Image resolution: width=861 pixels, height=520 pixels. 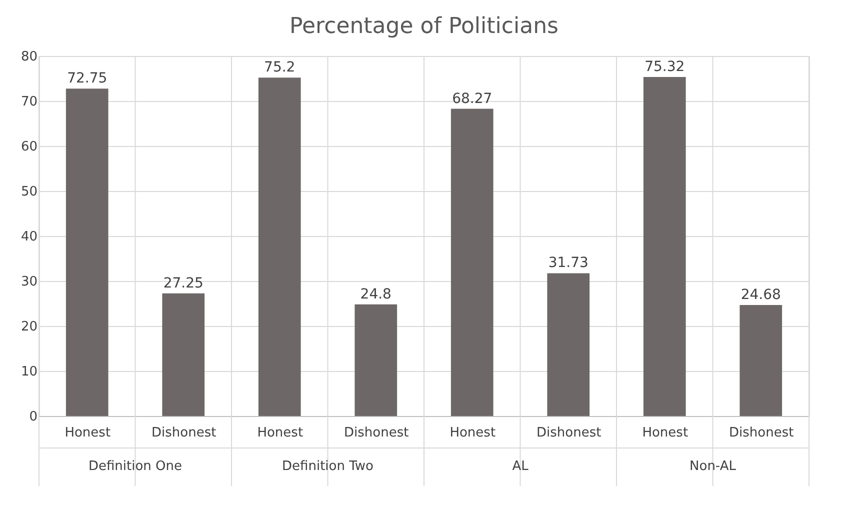 What do you see at coordinates (135, 466) in the screenshot?
I see `text: Definition One` at bounding box center [135, 466].